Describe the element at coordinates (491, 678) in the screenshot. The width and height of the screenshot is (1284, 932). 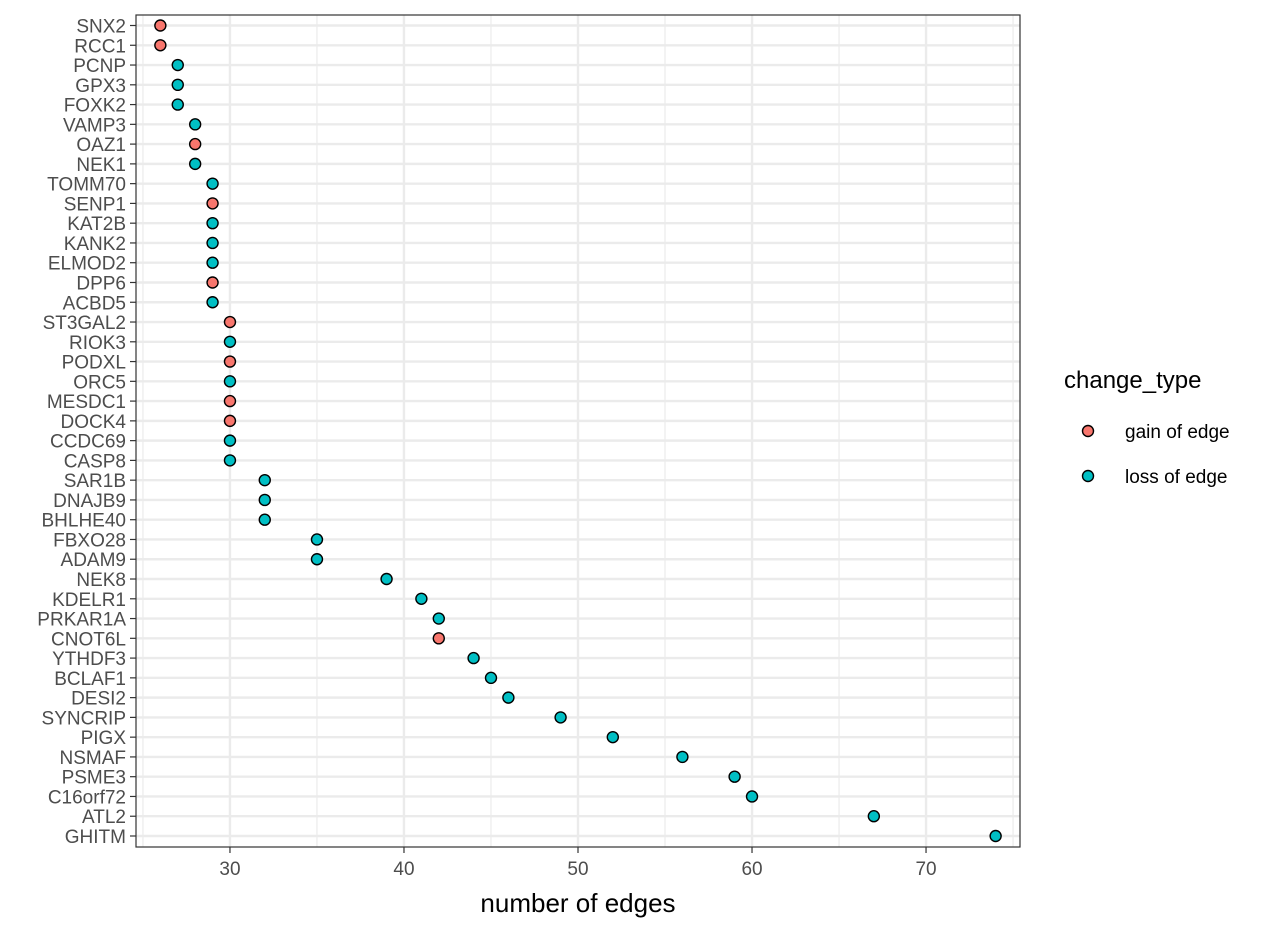
I see `data-point-bclaf1` at that location.